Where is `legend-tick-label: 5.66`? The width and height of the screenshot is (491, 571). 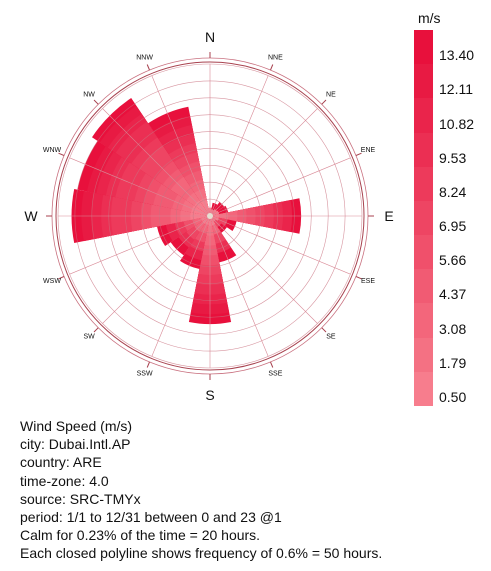
legend-tick-label: 5.66 is located at coordinates (453, 260).